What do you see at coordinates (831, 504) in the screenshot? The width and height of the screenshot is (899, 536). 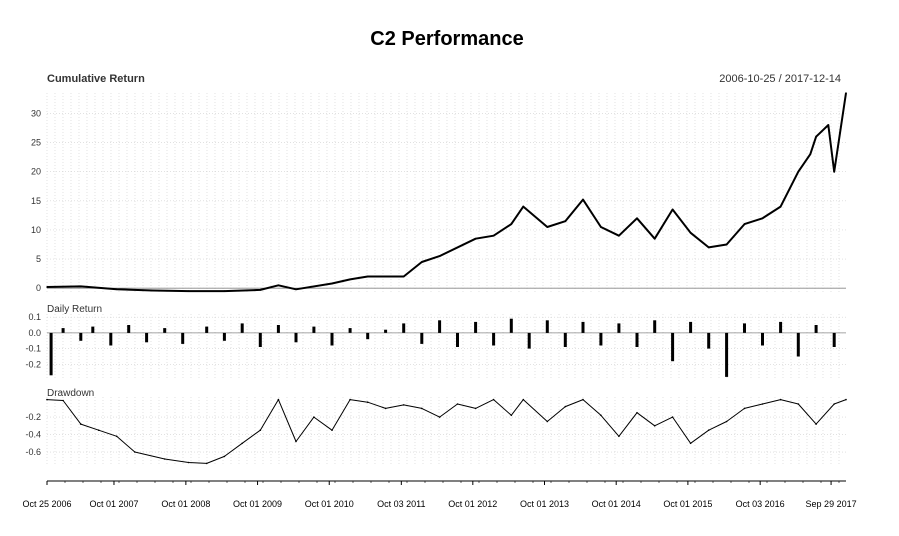 I see `x-tick-label: Sep 29 2017` at bounding box center [831, 504].